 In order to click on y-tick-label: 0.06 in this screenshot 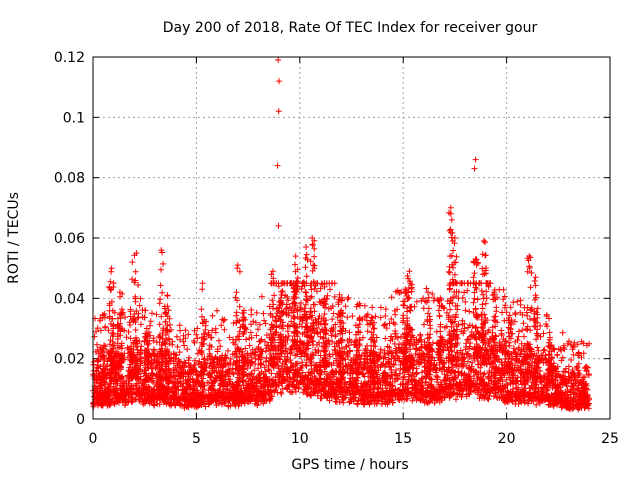, I will do `click(69, 239)`.